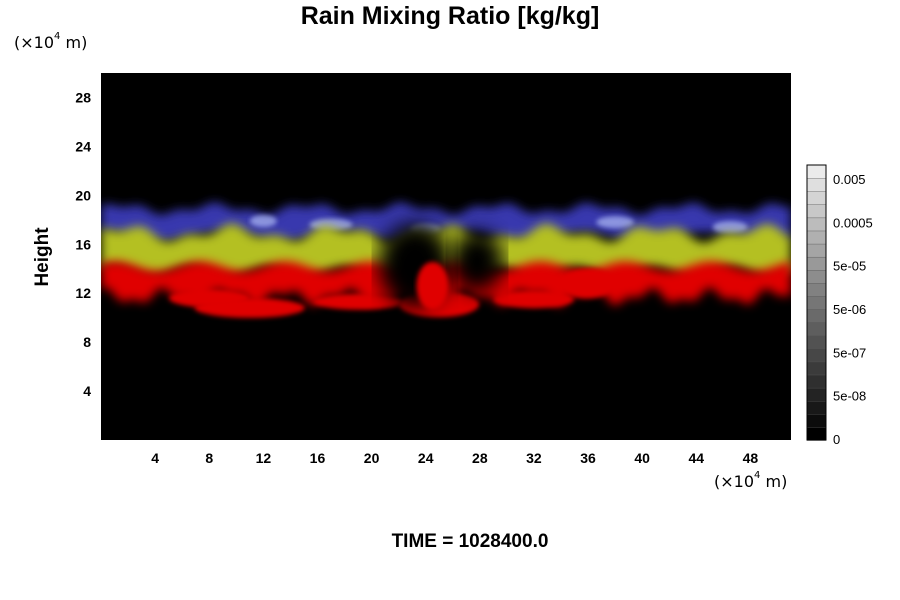  Describe the element at coordinates (83, 293) in the screenshot. I see `y-tick-label: 12` at that location.